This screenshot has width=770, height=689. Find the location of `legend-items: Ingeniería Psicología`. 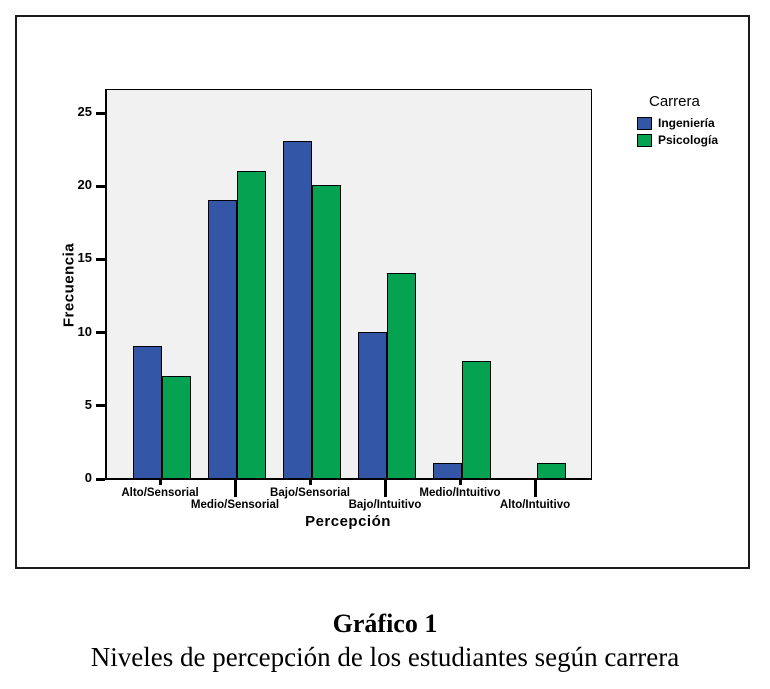

legend-items: Ingeniería Psicología is located at coordinates (693, 131).